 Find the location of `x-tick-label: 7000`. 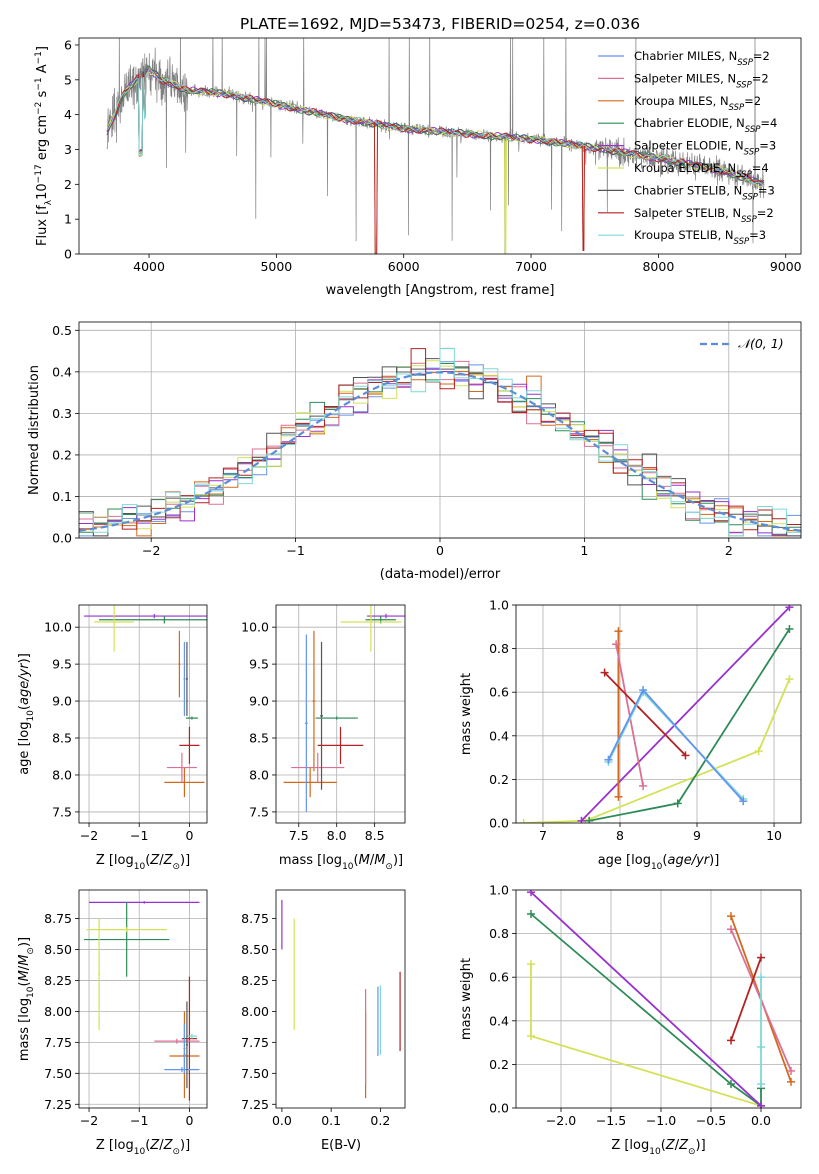

x-tick-label: 7000 is located at coordinates (531, 266).